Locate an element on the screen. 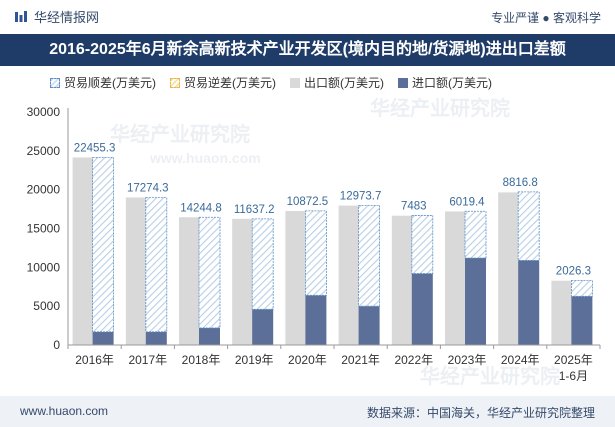  legend-item-surplus: 贸易顺差(万美元) is located at coordinates (103, 82).